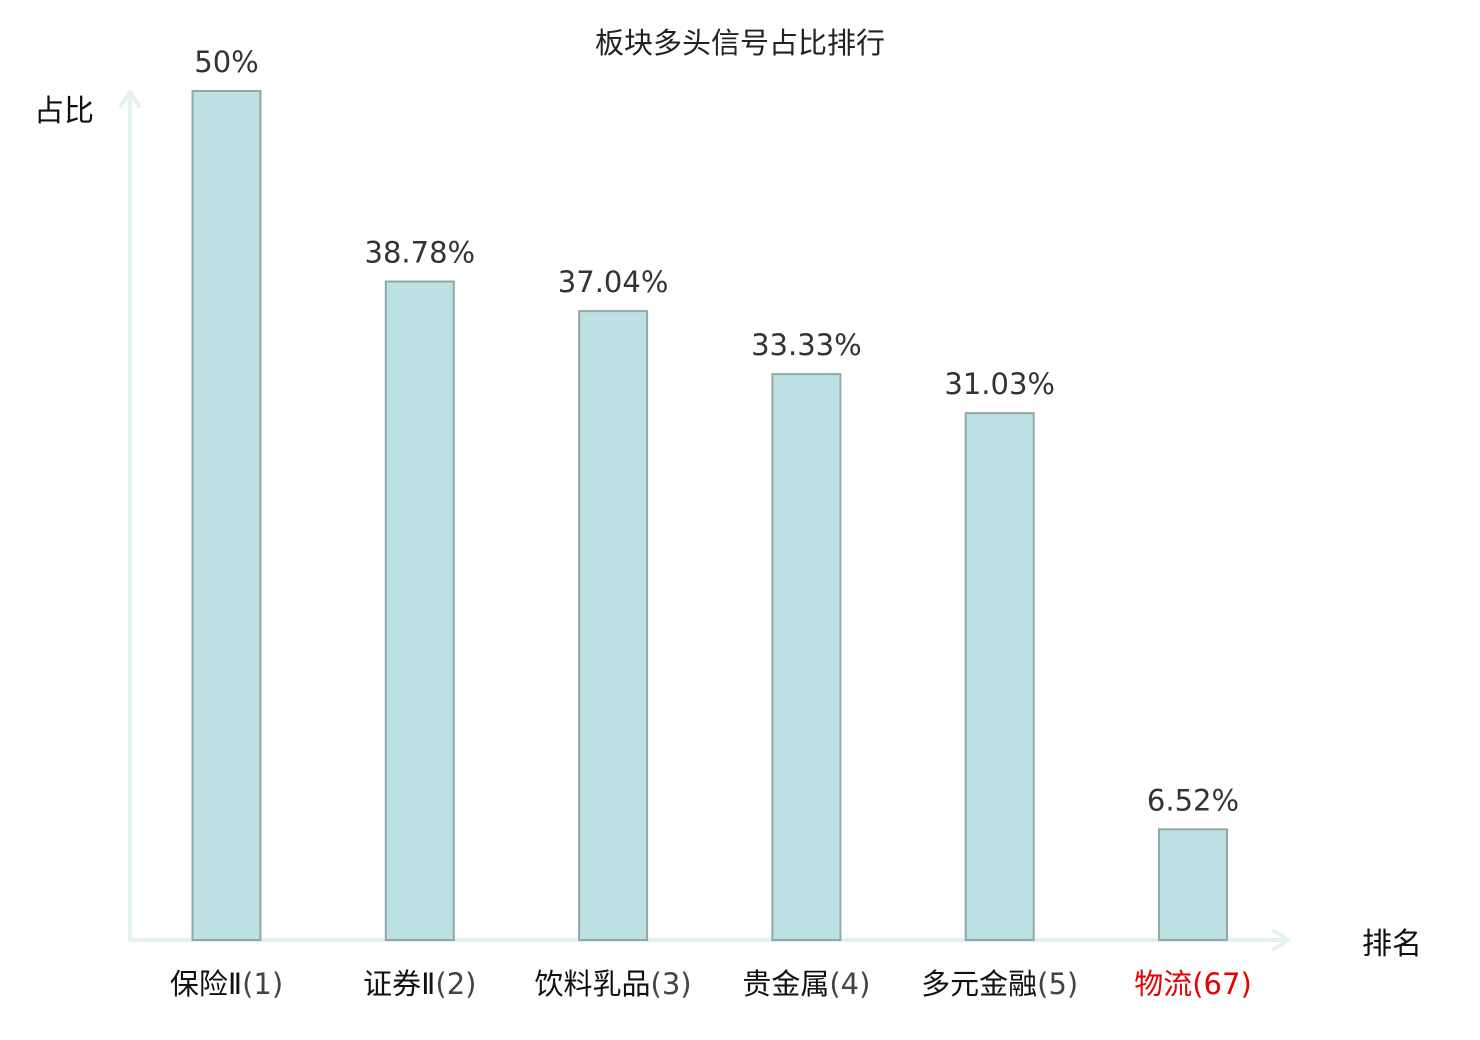 Image resolution: width=1480 pixels, height=1040 pixels. Describe the element at coordinates (593, 984) in the screenshot. I see `category-name: 饮料乳品` at that location.